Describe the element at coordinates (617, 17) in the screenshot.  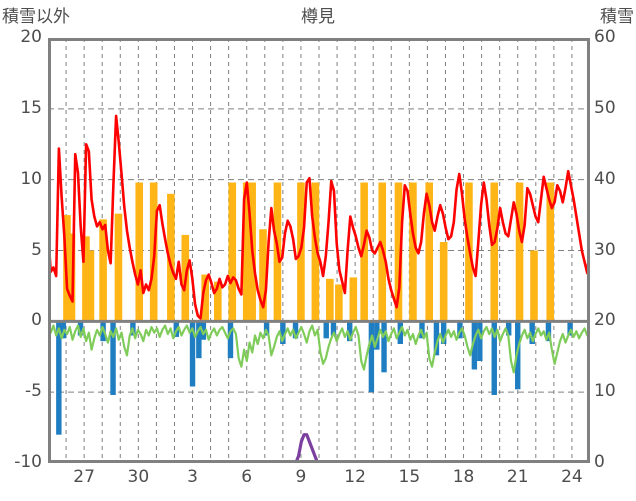
I see `right-axis-title: 積雪` at that location.